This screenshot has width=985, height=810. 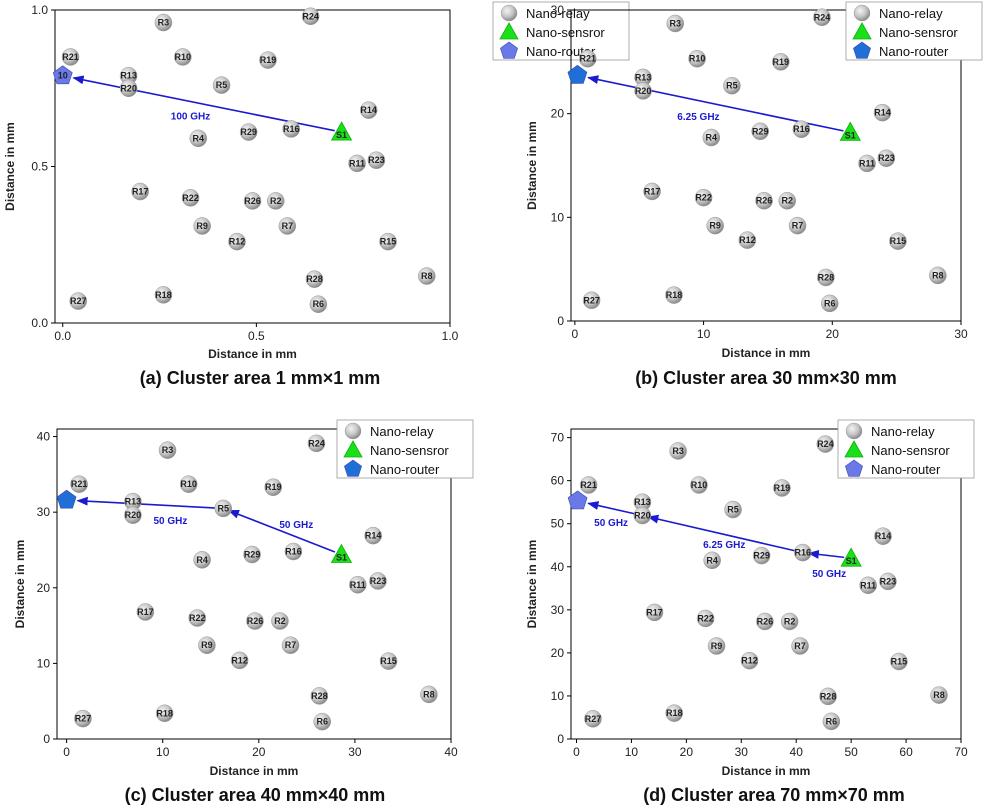 What do you see at coordinates (281, 531) in the screenshot?
I see `route-segment` at bounding box center [281, 531].